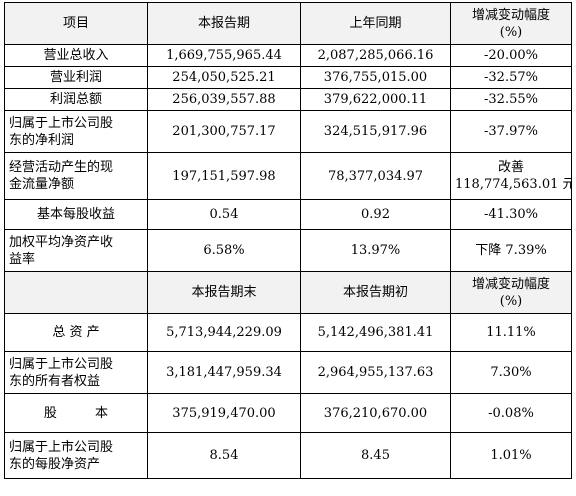  What do you see at coordinates (511, 250) in the screenshot?
I see `row-change-value: 下降 7.39%` at bounding box center [511, 250].